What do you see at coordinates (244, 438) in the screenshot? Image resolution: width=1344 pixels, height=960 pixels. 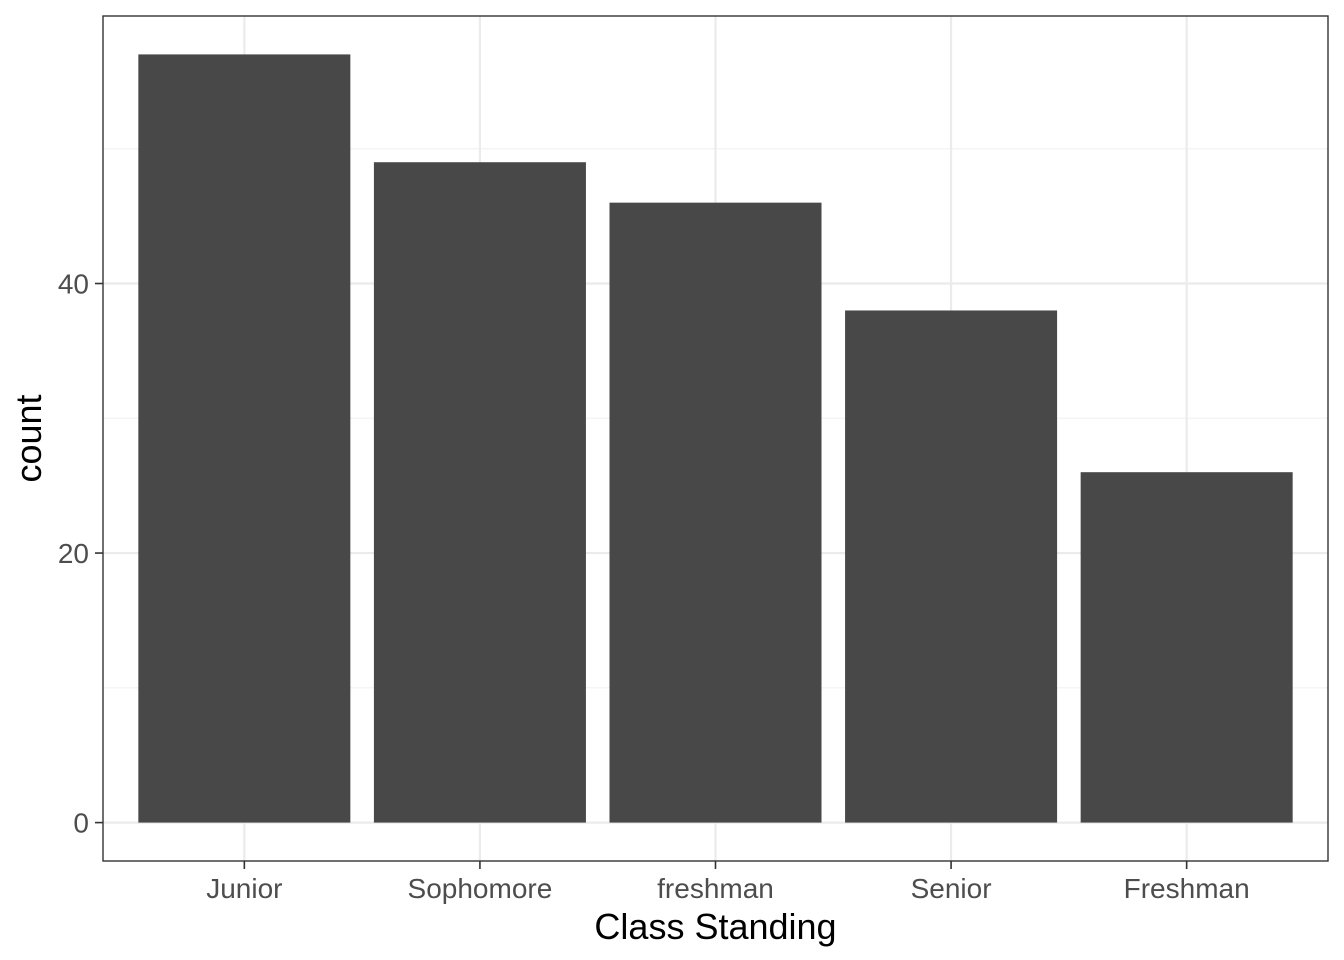 I see `bar-junior` at bounding box center [244, 438].